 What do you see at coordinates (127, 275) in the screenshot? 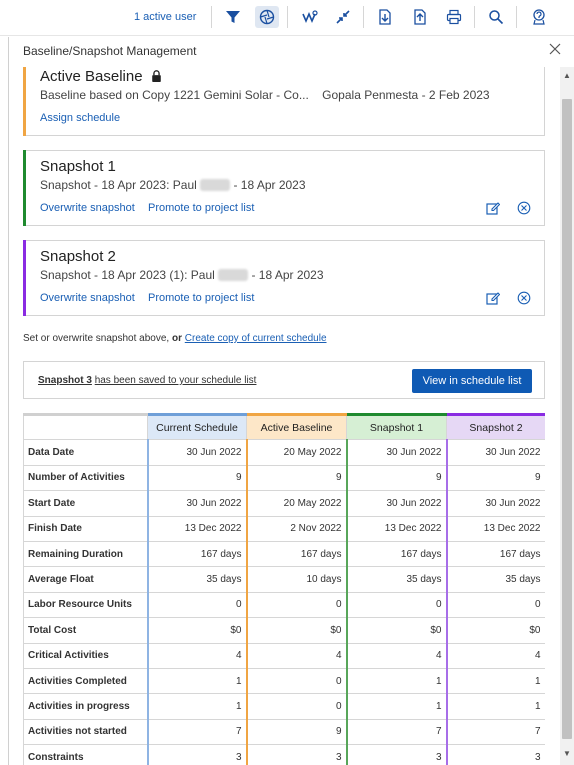
I see `snapshot-2-subtitle-prefix: Snapshot - 18 Apr 2023 (1): Paul` at bounding box center [127, 275].